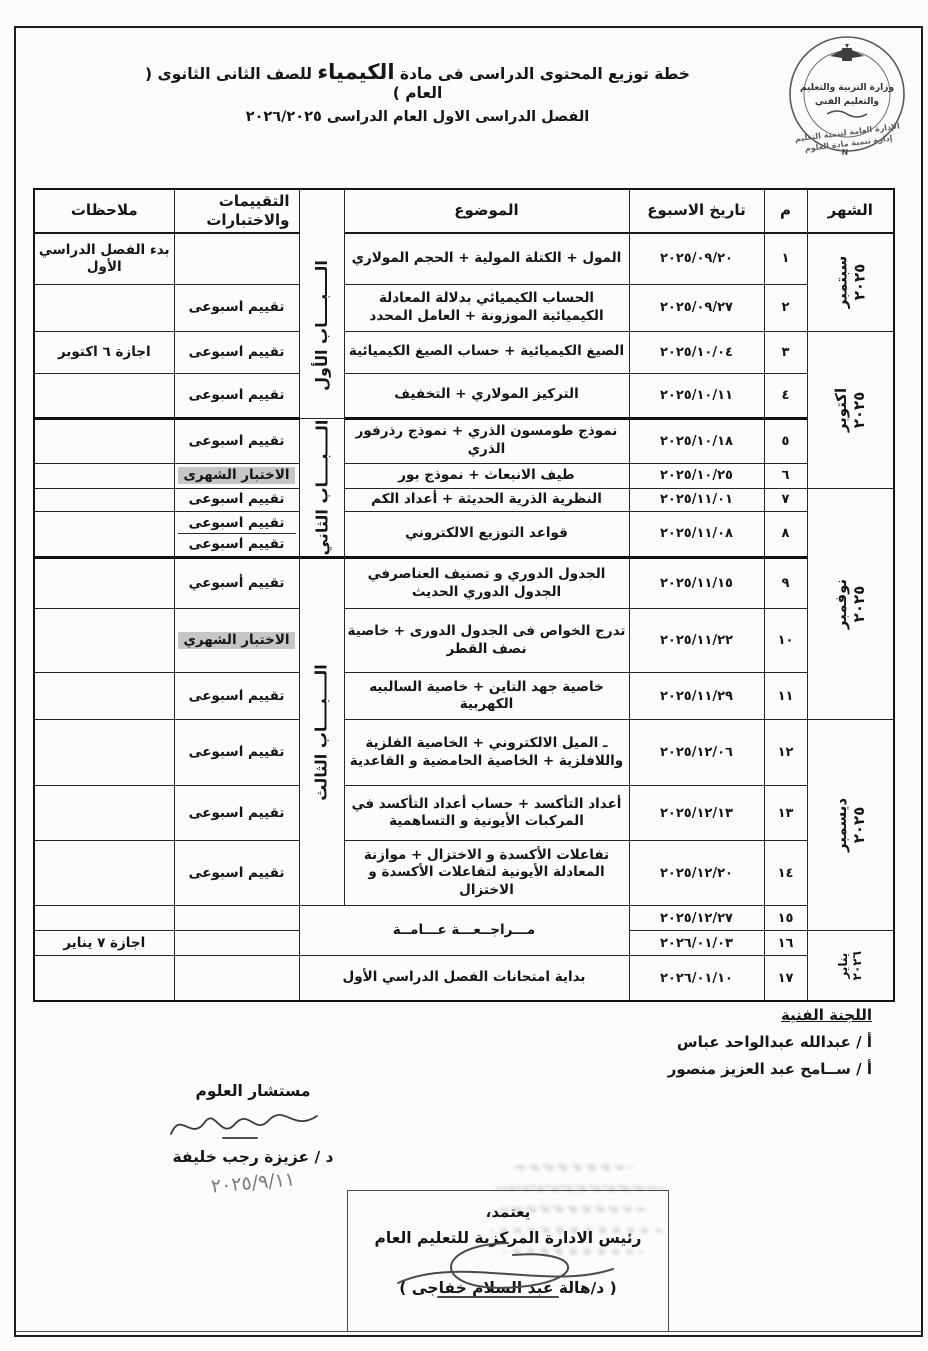 The height and width of the screenshot is (1351, 928). What do you see at coordinates (104, 352) in the screenshot?
I see `notes-cell: اجازة ٦ اكتوبر` at bounding box center [104, 352].